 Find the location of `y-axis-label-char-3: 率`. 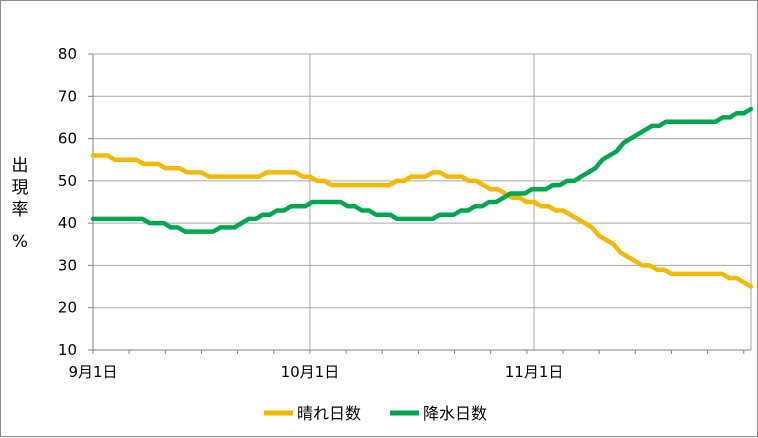

y-axis-label-char-3: 率 is located at coordinates (20, 210).